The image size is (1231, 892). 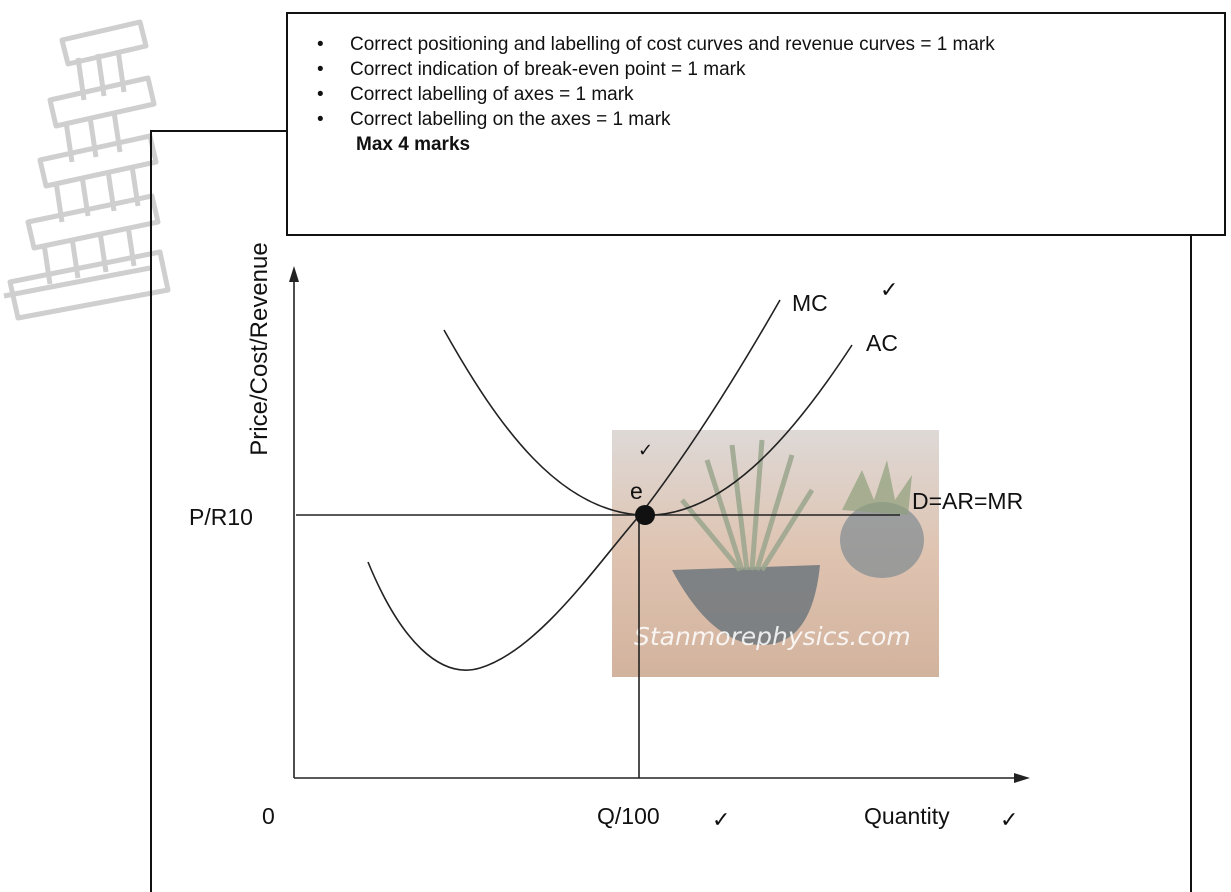 I want to click on ac-label: AC, so click(x=882, y=343).